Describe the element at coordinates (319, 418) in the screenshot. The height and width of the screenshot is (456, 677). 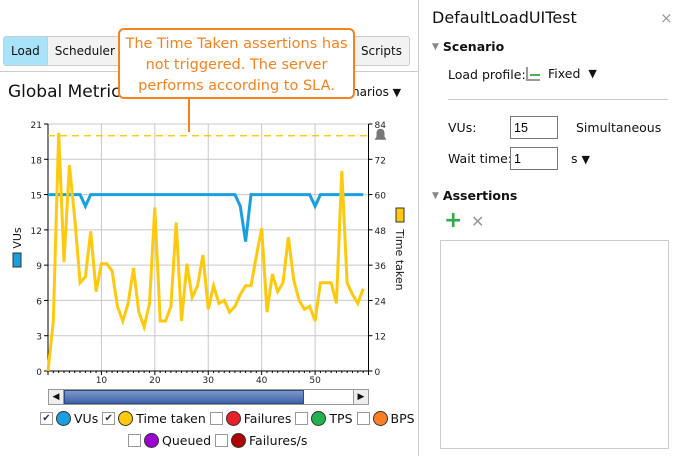
I see `tps-color-icon` at that location.